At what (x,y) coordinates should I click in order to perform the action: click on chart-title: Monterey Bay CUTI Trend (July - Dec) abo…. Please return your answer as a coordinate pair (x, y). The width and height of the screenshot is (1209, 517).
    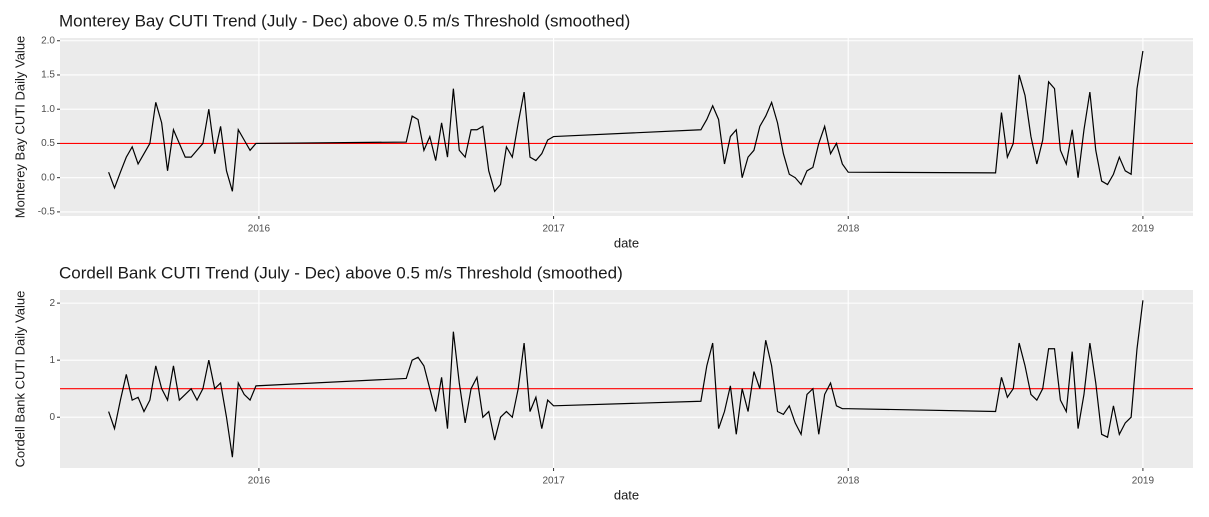
    Looking at the image, I should click on (344, 20).